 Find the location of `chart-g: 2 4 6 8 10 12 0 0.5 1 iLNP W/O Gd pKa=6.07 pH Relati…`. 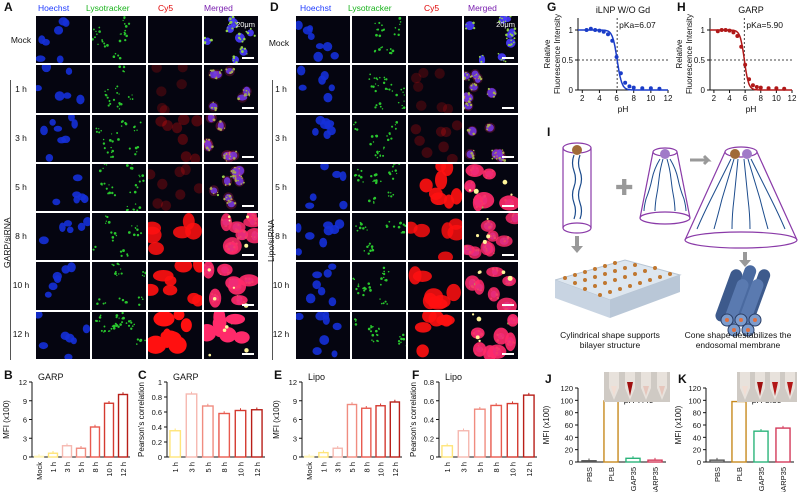

chart-g: 2 4 6 8 10 12 0 0.5 1 iLNP W/O Gd pKa=6.07 pH Relati… is located at coordinates (608, 59).